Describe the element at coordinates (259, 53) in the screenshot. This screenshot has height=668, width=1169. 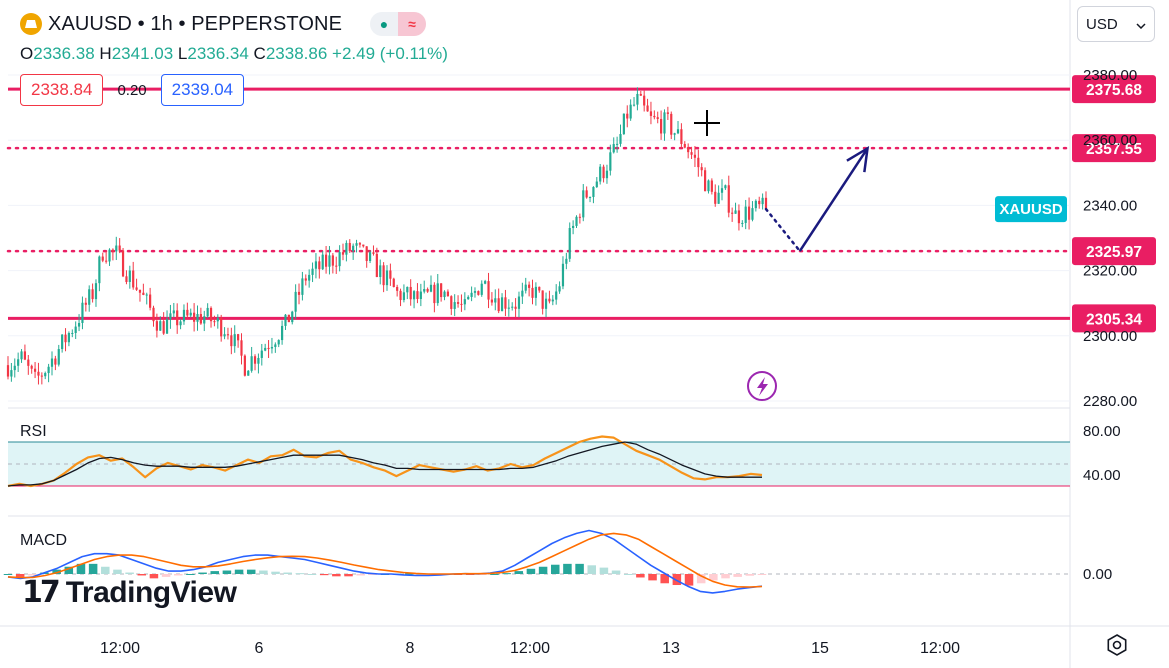
I see `close-label: C` at that location.